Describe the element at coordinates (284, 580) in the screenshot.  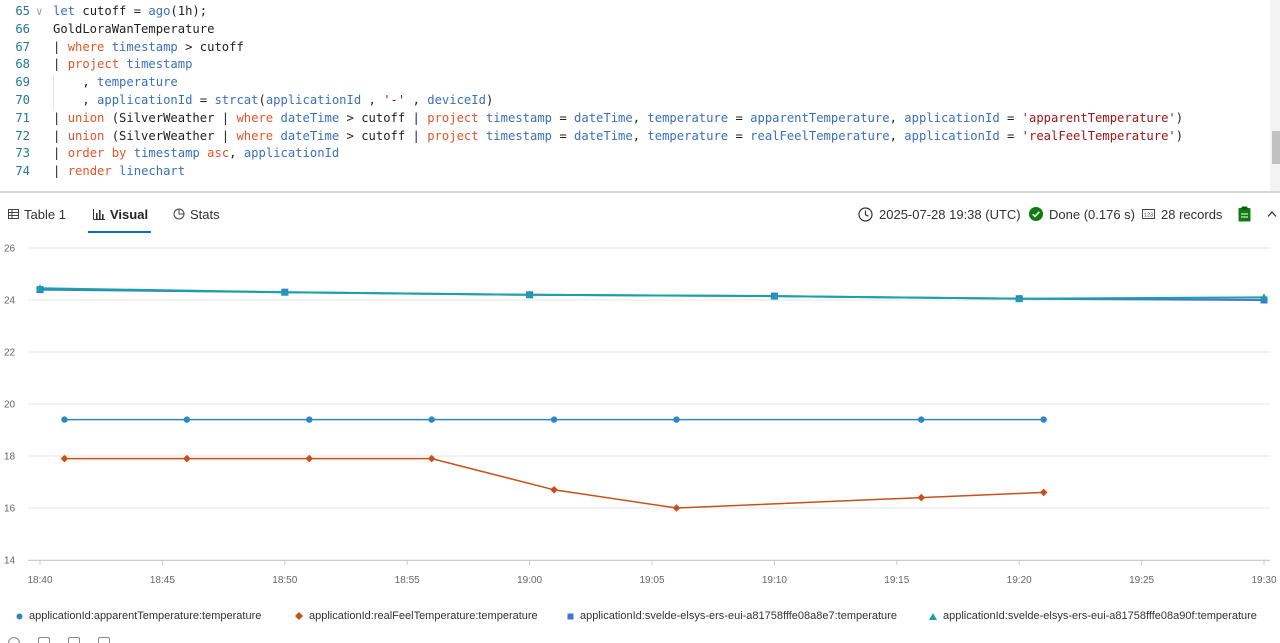
I see `x-tick-label: 18:50` at that location.